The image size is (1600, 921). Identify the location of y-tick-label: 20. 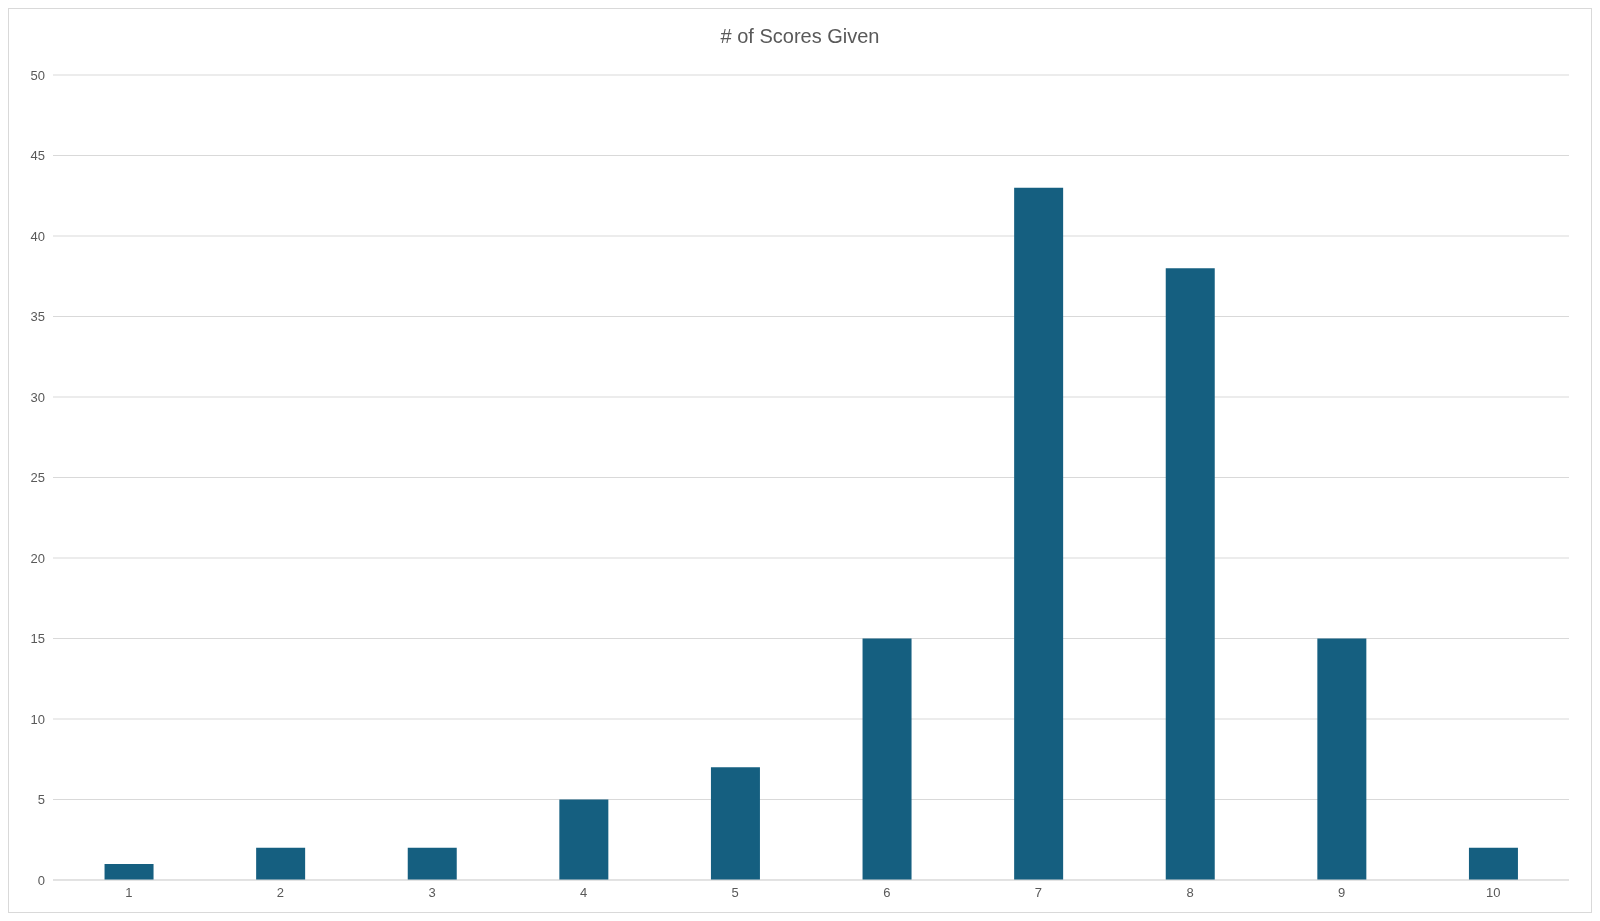
(37, 558).